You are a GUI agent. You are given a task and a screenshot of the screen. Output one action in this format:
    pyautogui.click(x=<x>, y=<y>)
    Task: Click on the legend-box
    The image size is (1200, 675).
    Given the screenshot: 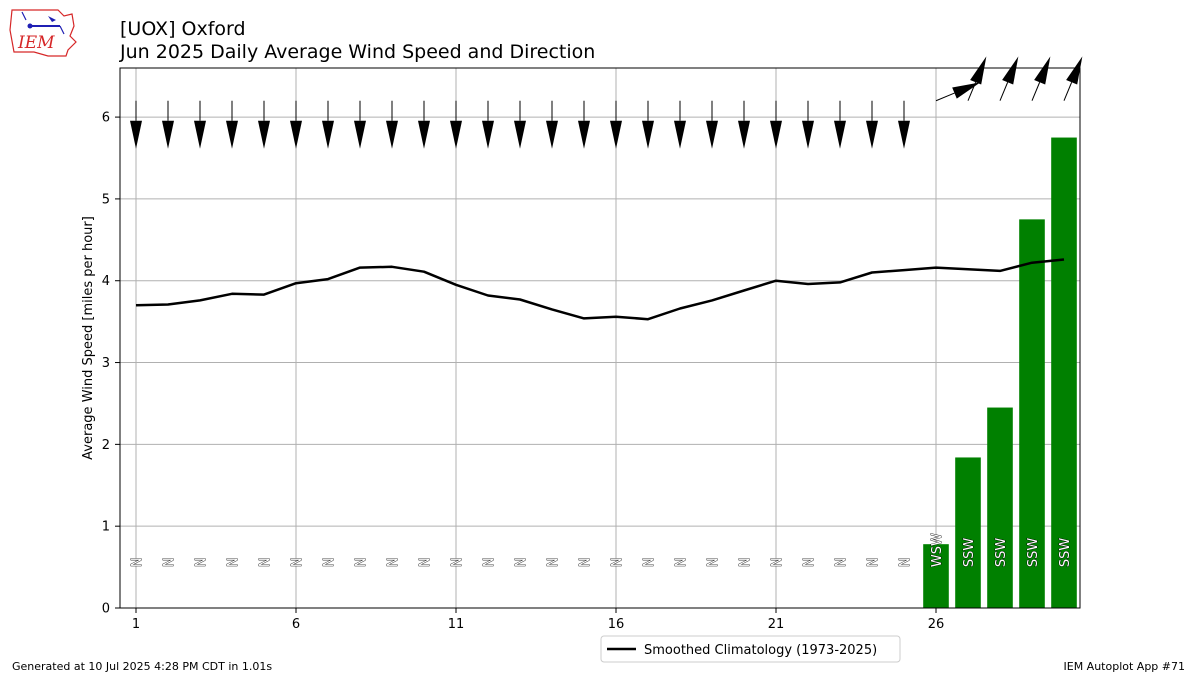 What is the action you would take?
    pyautogui.click(x=750, y=649)
    